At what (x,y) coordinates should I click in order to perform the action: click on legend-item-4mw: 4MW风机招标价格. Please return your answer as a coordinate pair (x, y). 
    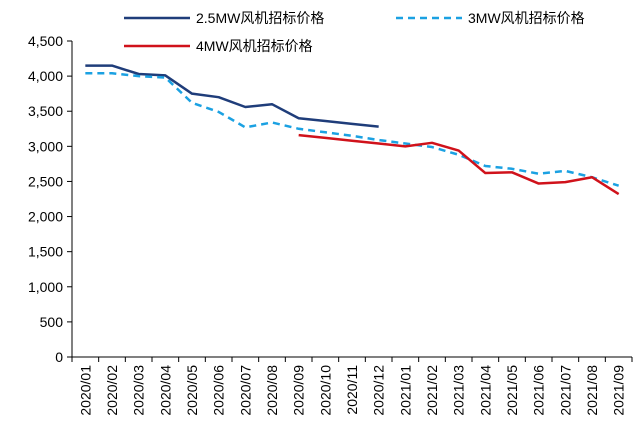
    Looking at the image, I should click on (218, 46).